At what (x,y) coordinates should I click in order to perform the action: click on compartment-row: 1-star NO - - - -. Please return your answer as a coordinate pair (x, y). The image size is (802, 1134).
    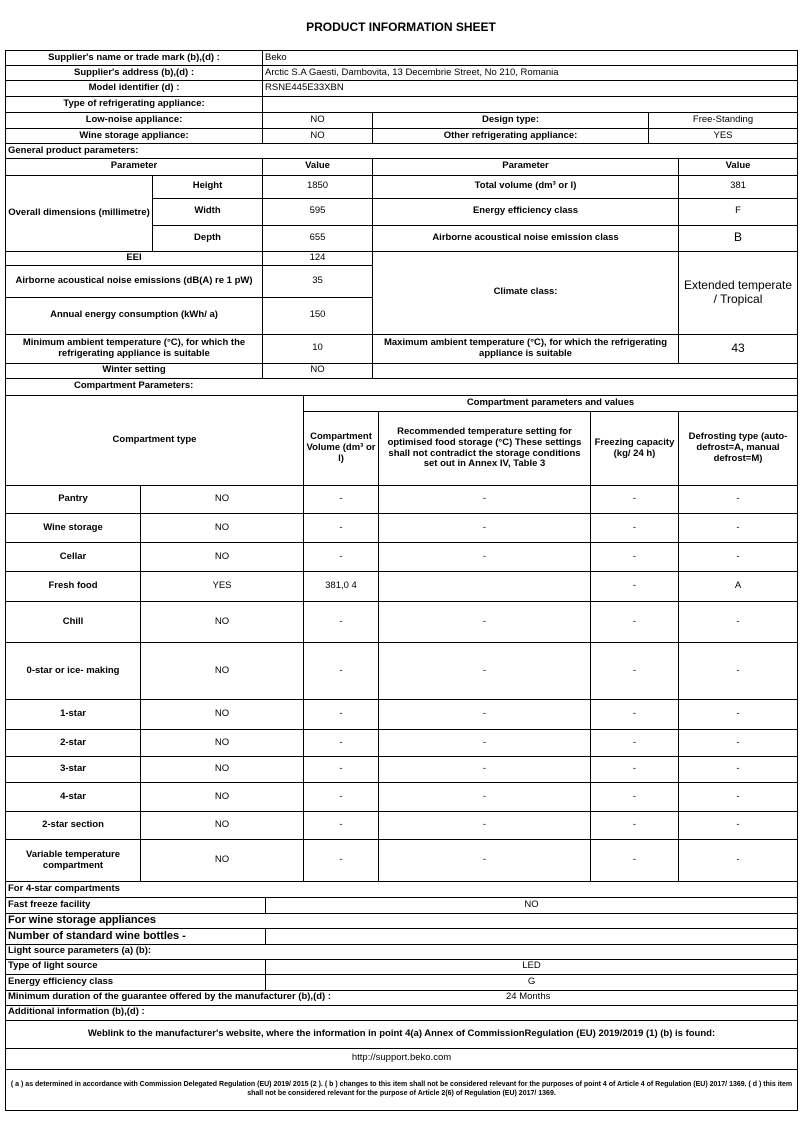
    Looking at the image, I should click on (401, 714).